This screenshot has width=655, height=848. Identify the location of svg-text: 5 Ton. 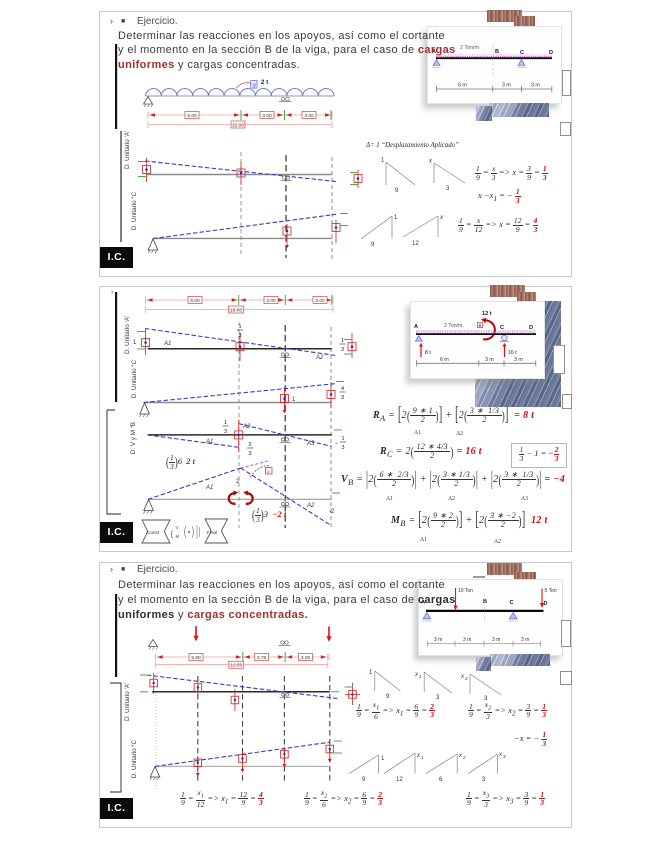
(551, 591).